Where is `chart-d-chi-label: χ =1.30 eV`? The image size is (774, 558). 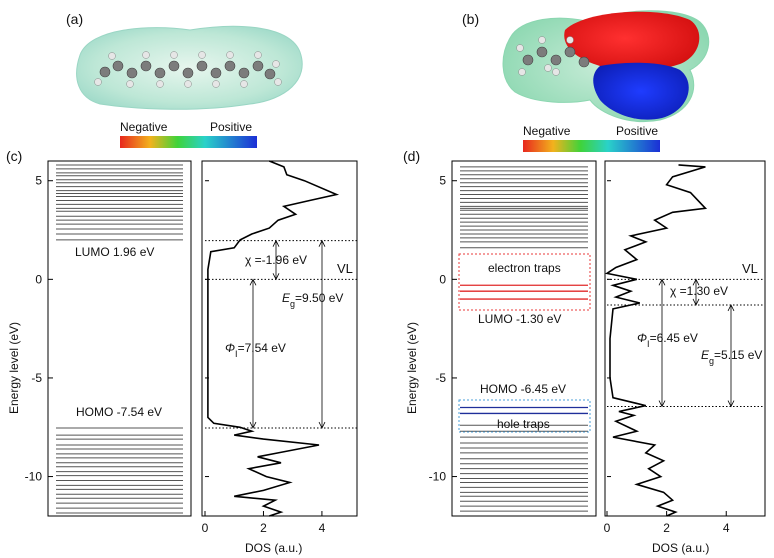 chart-d-chi-label: χ =1.30 eV is located at coordinates (699, 291).